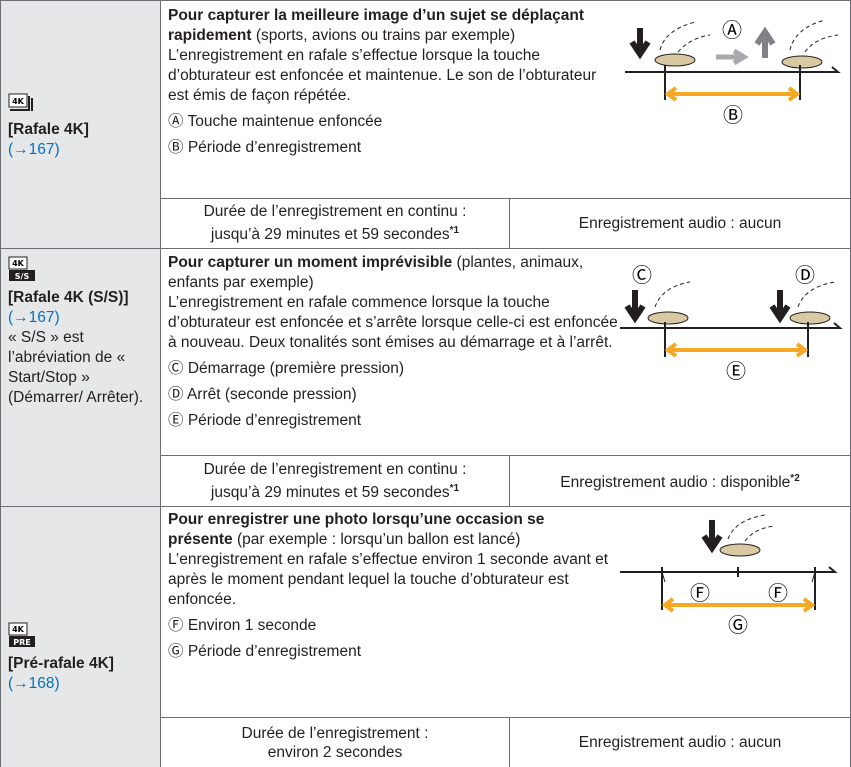 The width and height of the screenshot is (851, 767). I want to click on text: jusqu’à 29 minutes et 59 secondes*1, so click(335, 490).